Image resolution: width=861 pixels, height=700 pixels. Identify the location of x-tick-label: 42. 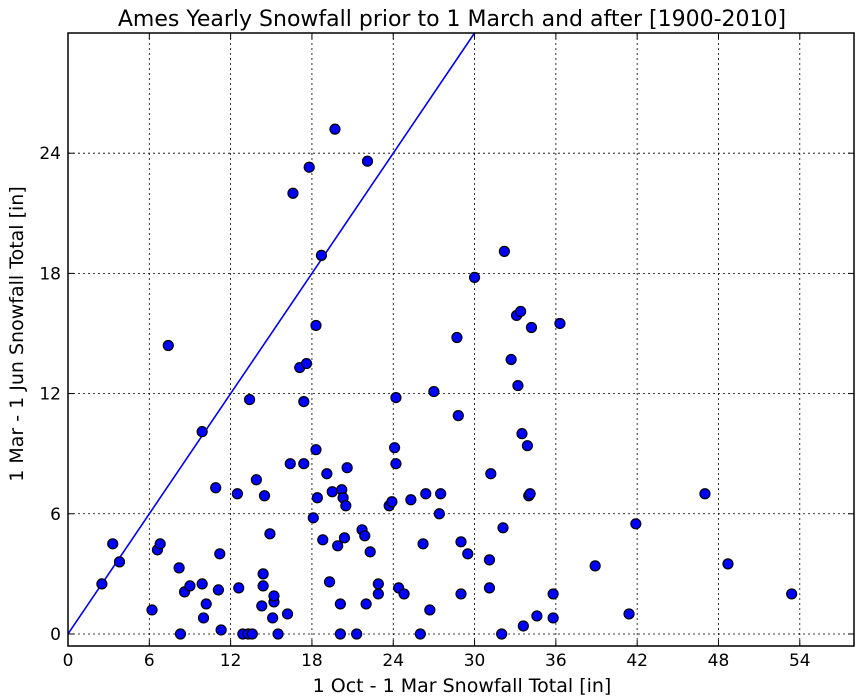
(637, 661).